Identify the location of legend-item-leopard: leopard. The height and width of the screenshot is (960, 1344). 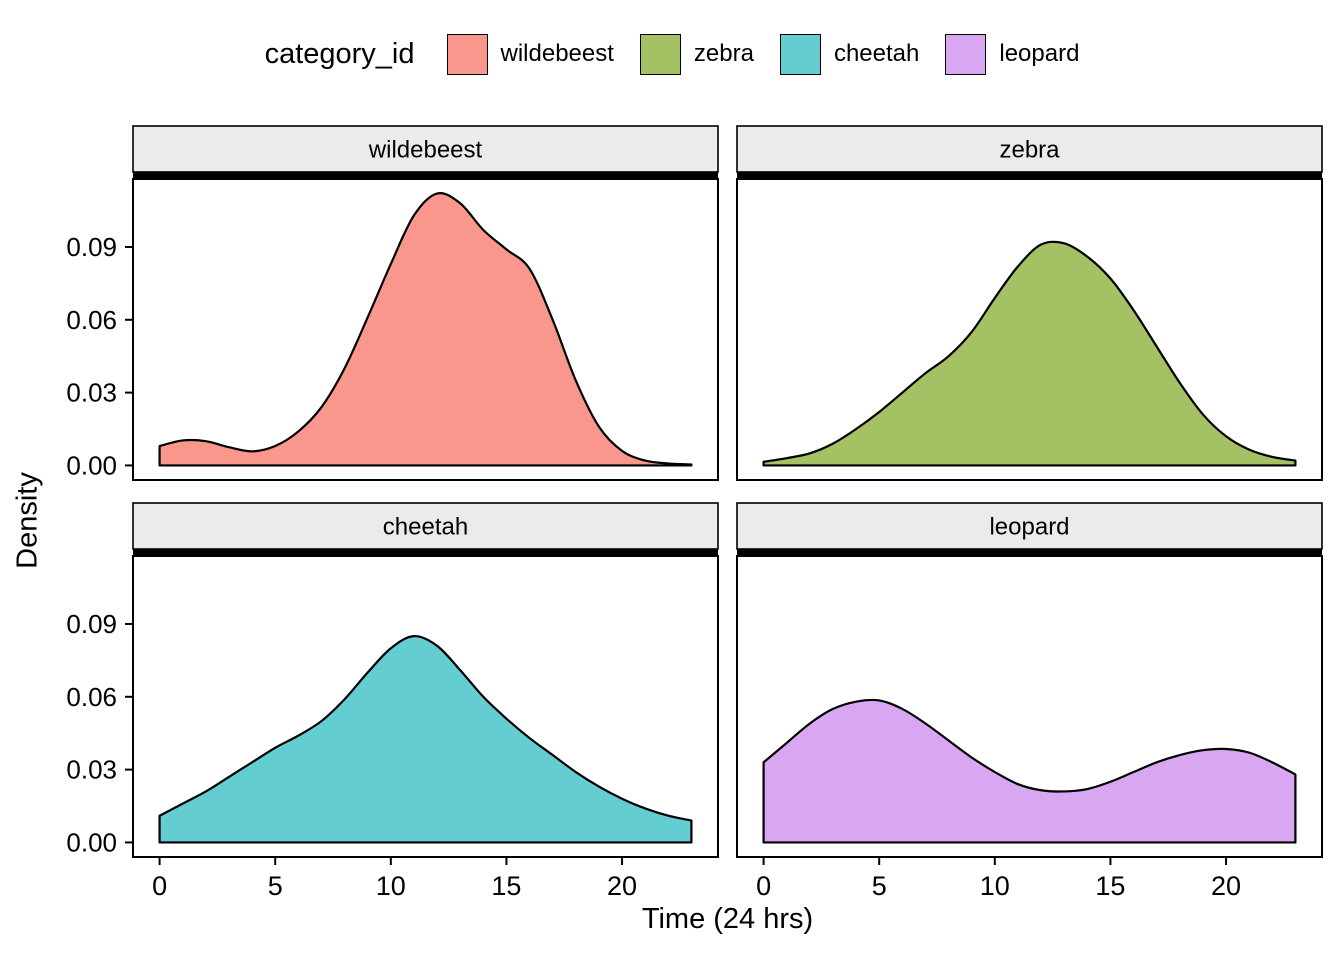
(1012, 54).